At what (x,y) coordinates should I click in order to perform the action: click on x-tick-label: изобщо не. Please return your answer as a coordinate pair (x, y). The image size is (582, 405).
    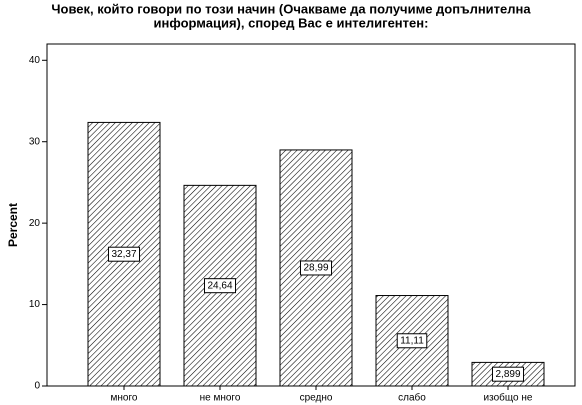
    Looking at the image, I should click on (508, 398).